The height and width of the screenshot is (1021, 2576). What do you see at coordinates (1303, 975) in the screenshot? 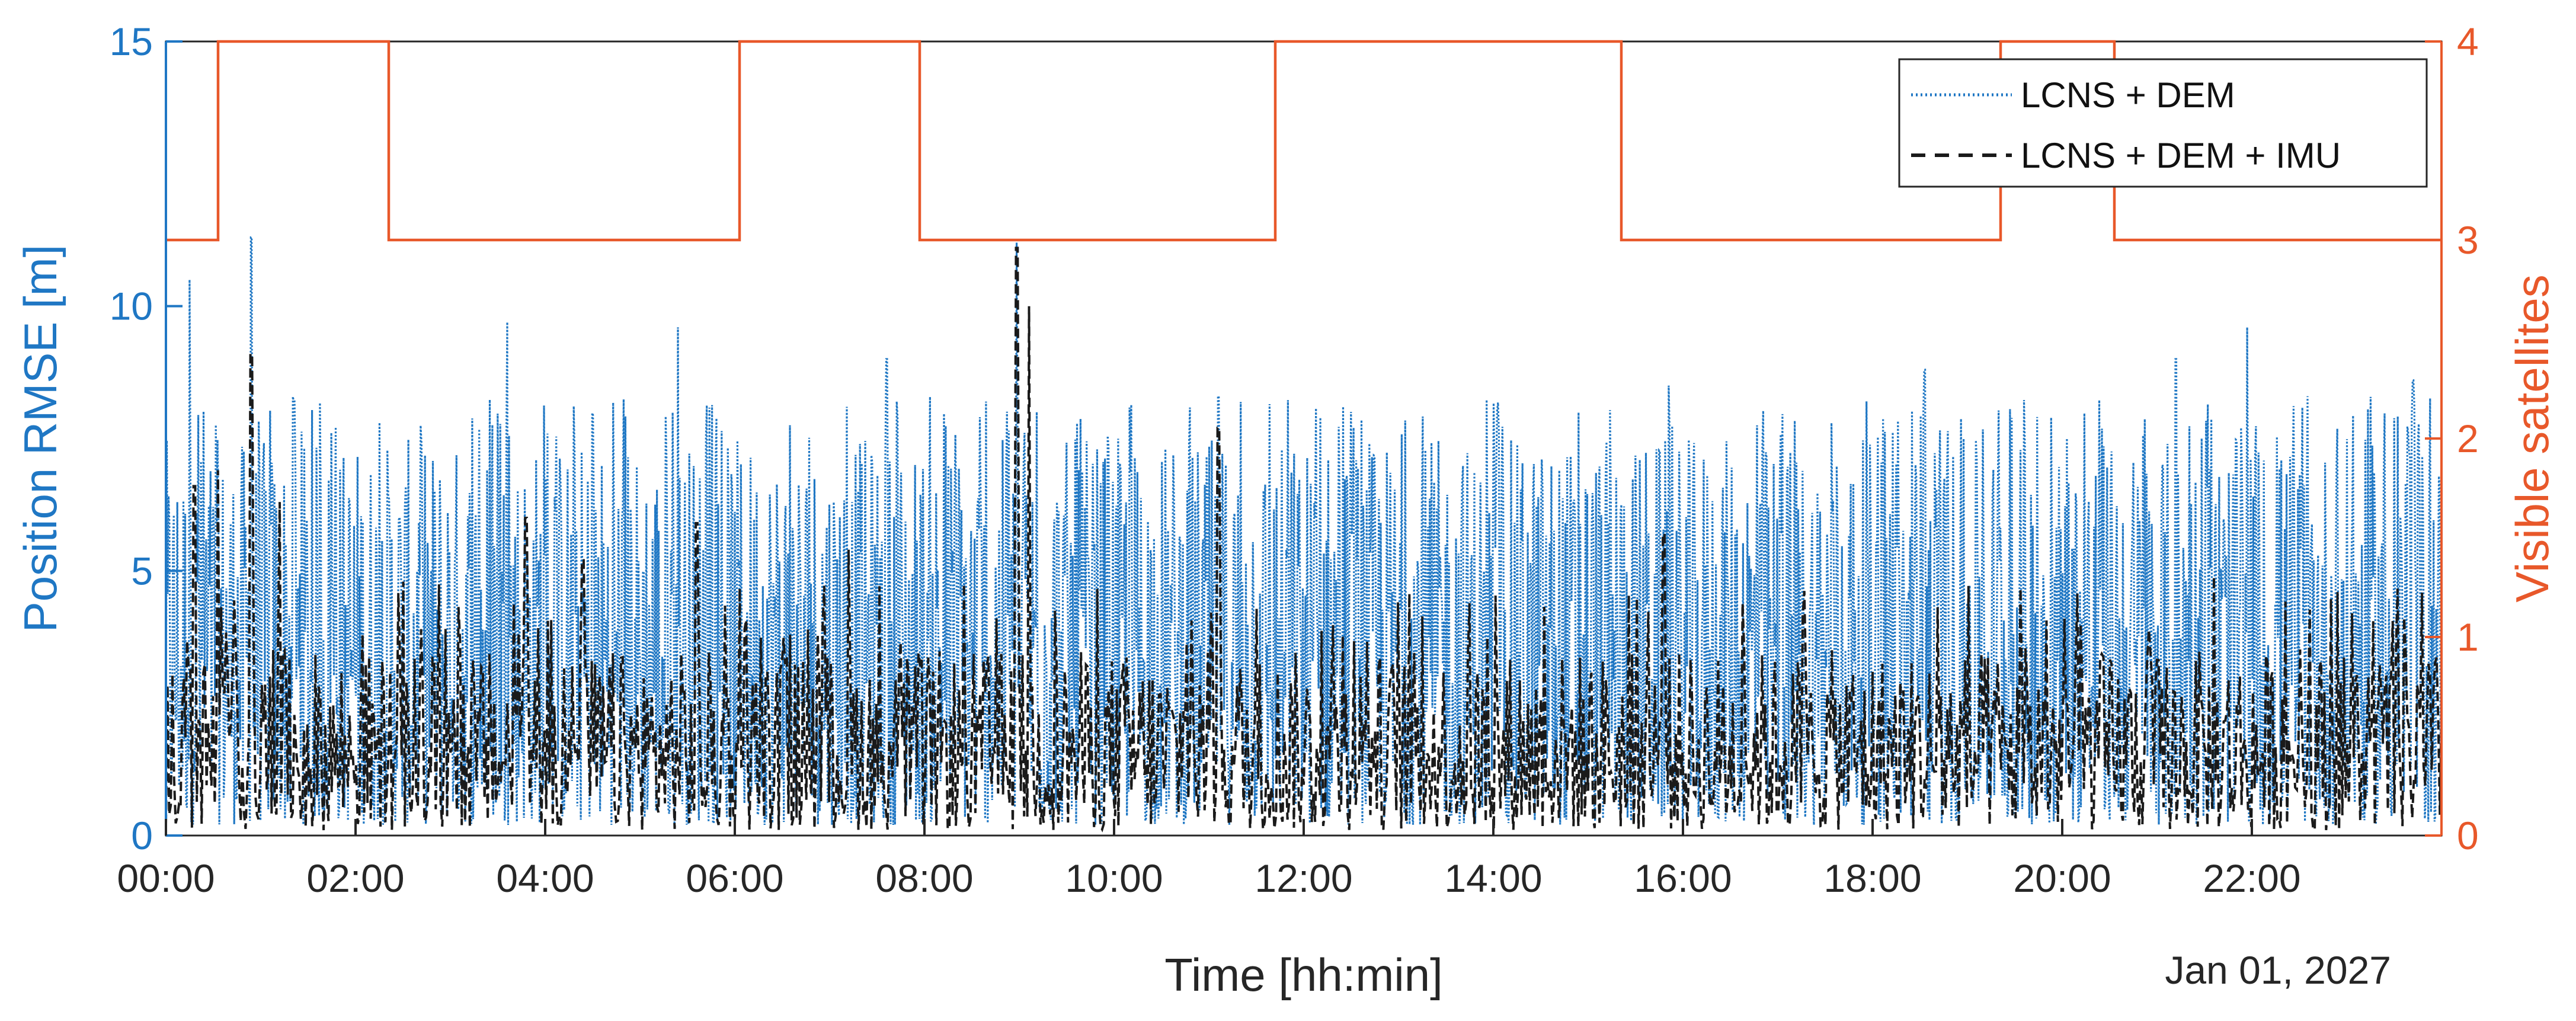
I see `x-axis-label: Time [hh:min]` at bounding box center [1303, 975].